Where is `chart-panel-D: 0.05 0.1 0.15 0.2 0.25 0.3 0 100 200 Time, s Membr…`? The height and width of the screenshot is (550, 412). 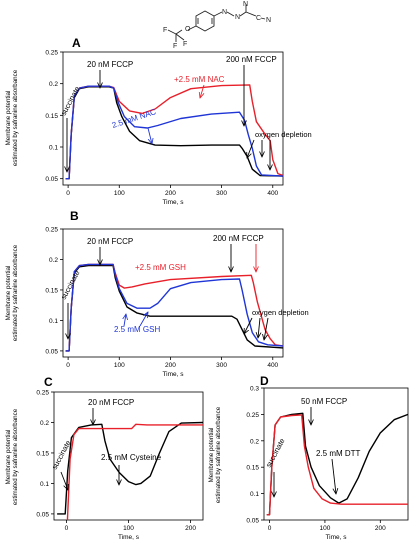
chart-panel-D: 0.05 0.1 0.15 0.2 0.25 0.3 0 100 200 Time, s Membr… is located at coordinates (308, 457).